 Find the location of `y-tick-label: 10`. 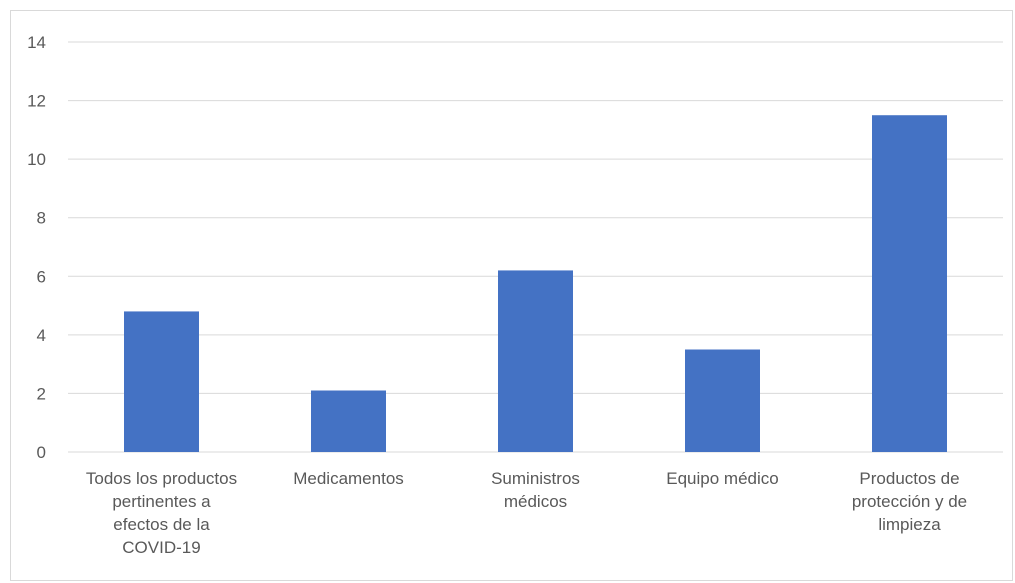

y-tick-label: 10 is located at coordinates (36, 159).